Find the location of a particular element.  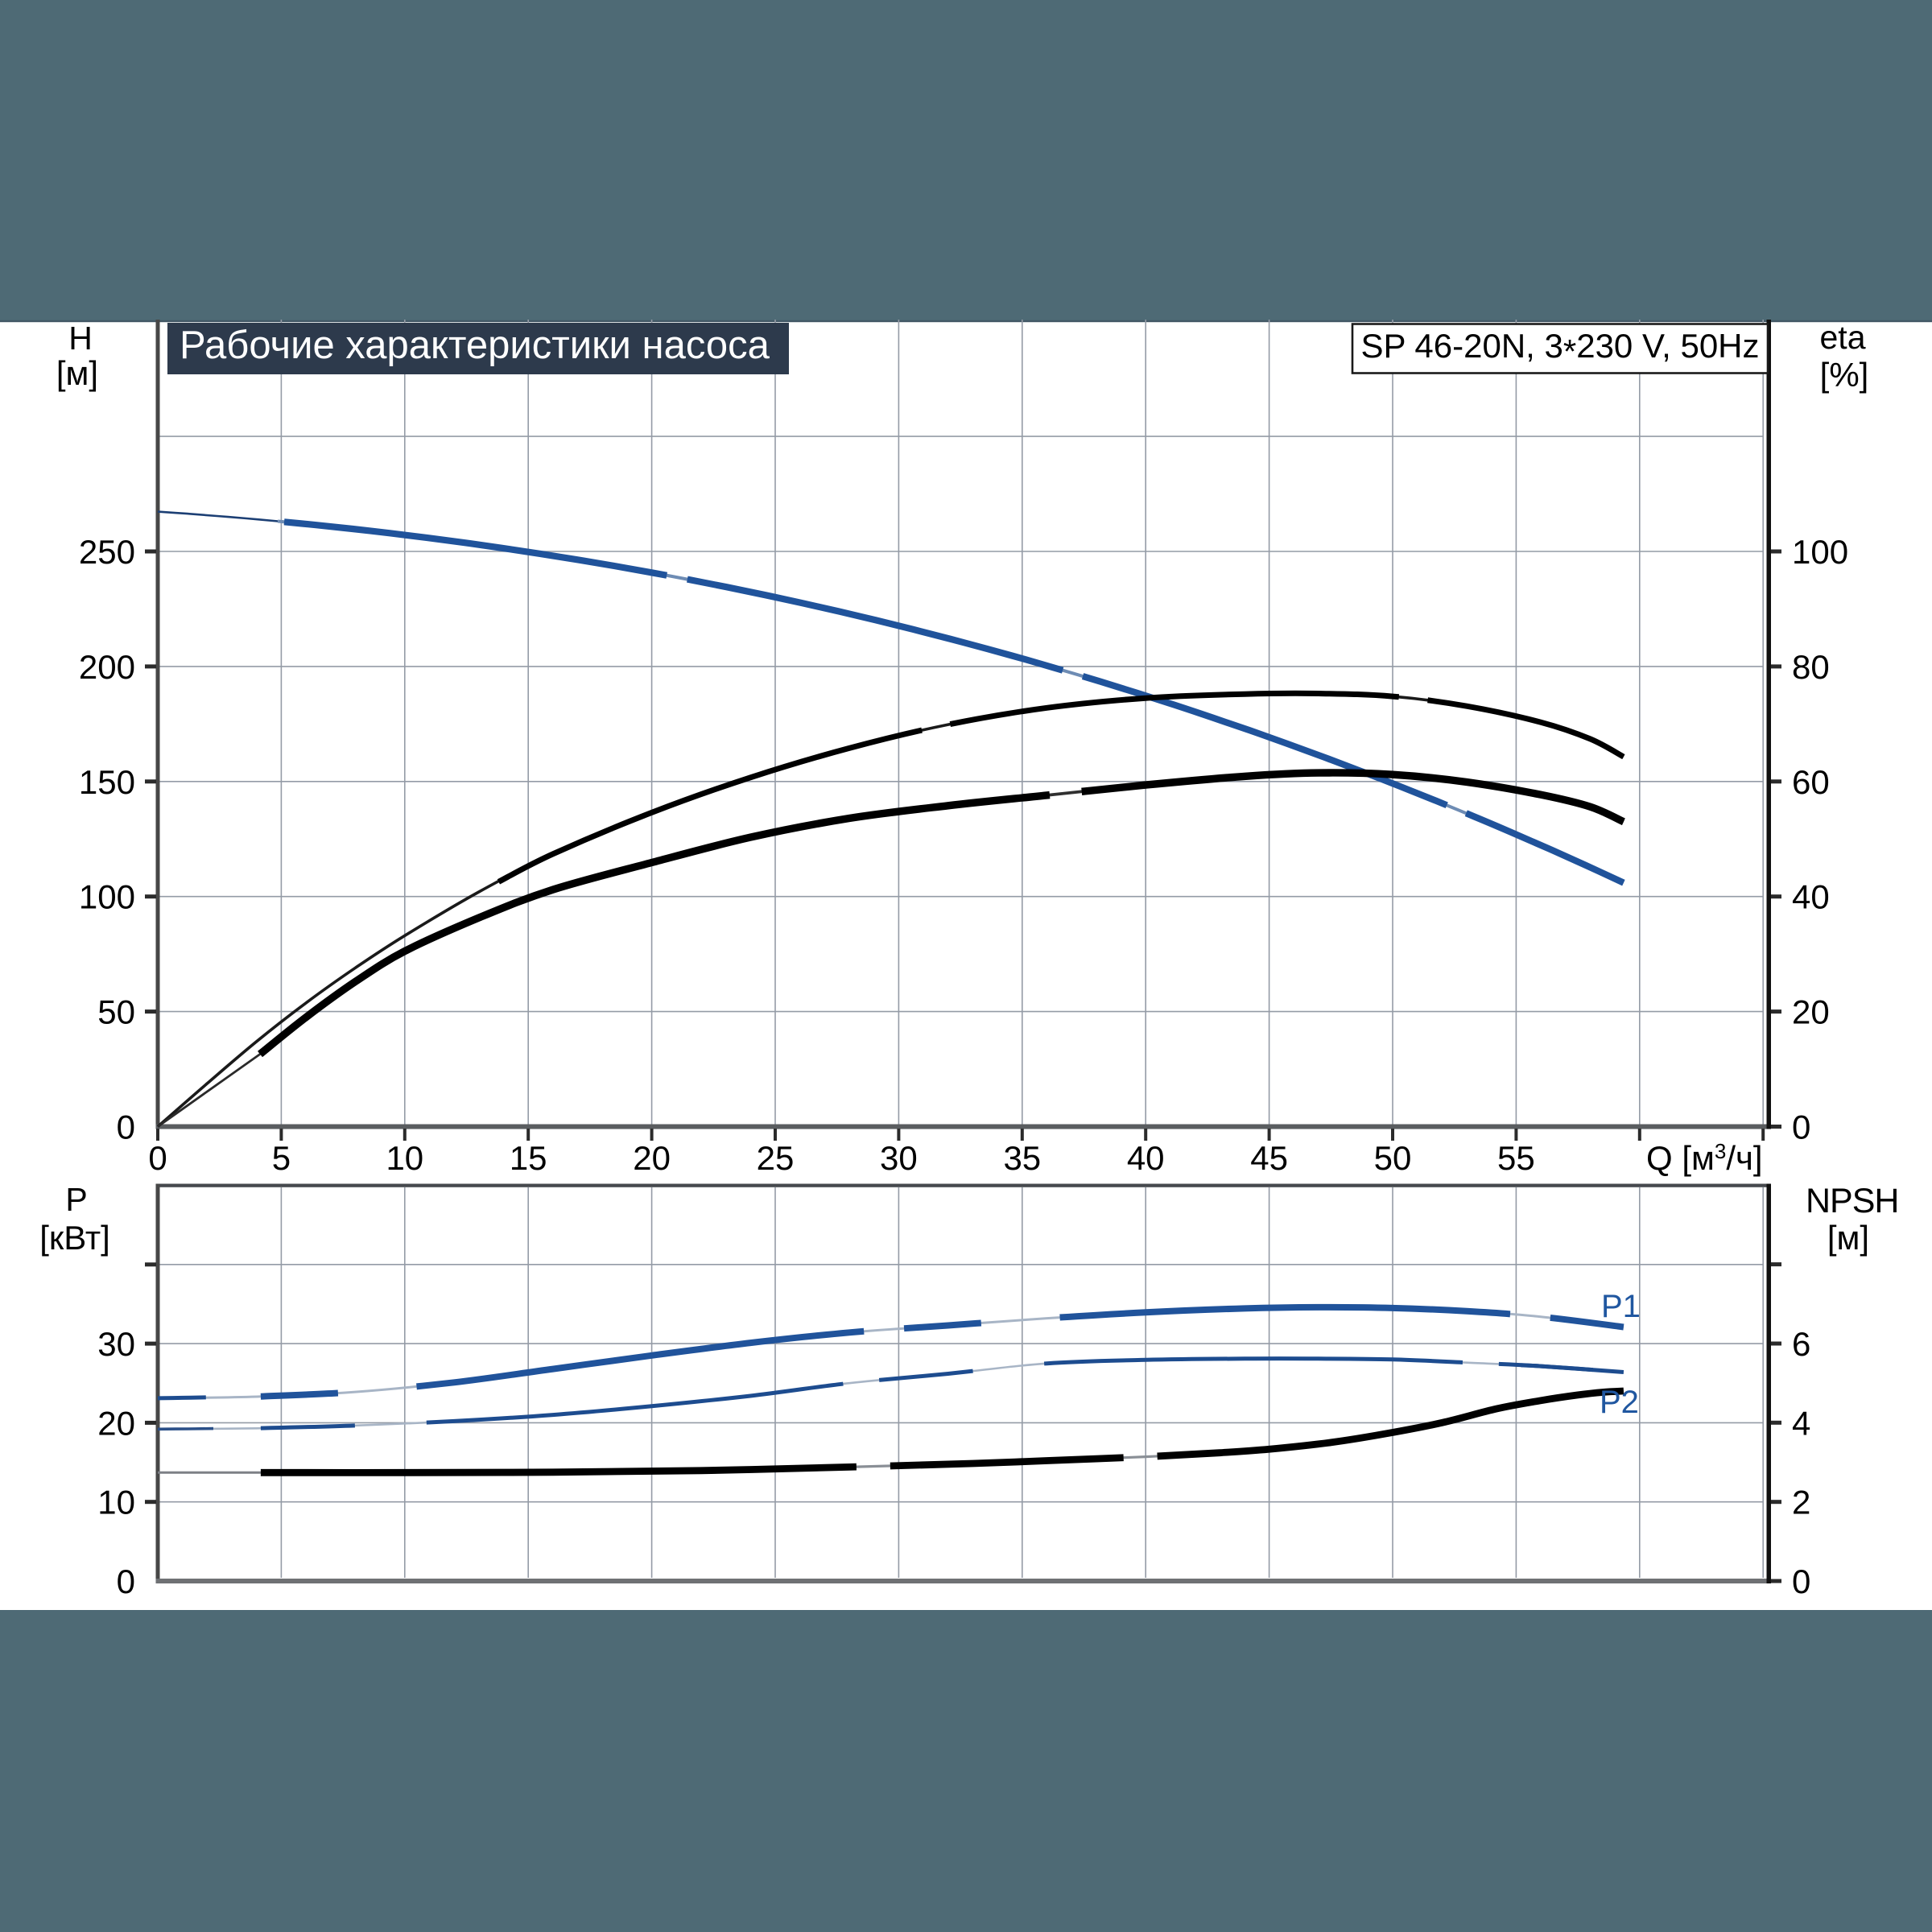

svg-text: eta is located at coordinates (1843, 337).